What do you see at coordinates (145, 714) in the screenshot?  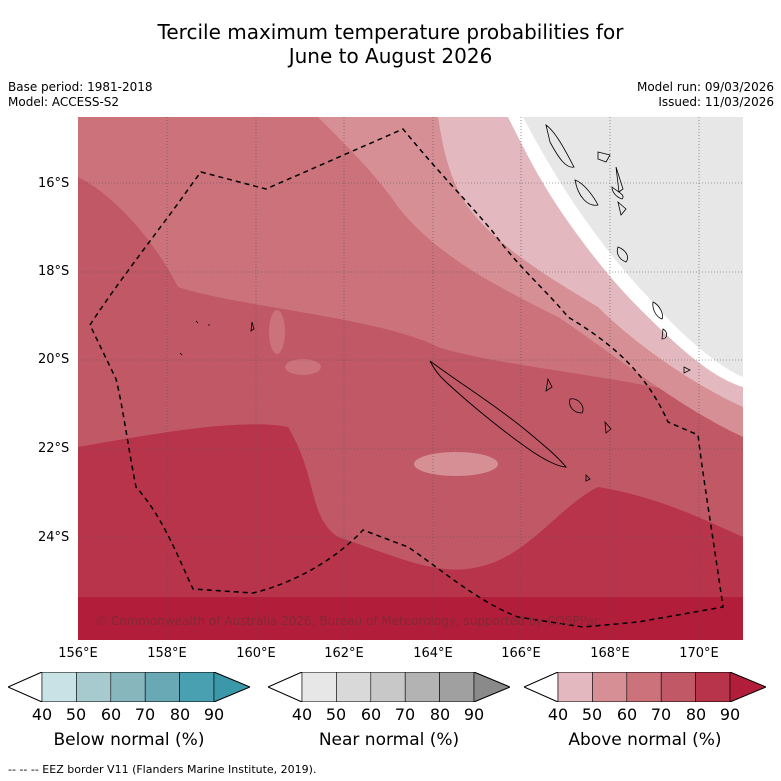 I see `legend-below-tick-70: 70` at bounding box center [145, 714].